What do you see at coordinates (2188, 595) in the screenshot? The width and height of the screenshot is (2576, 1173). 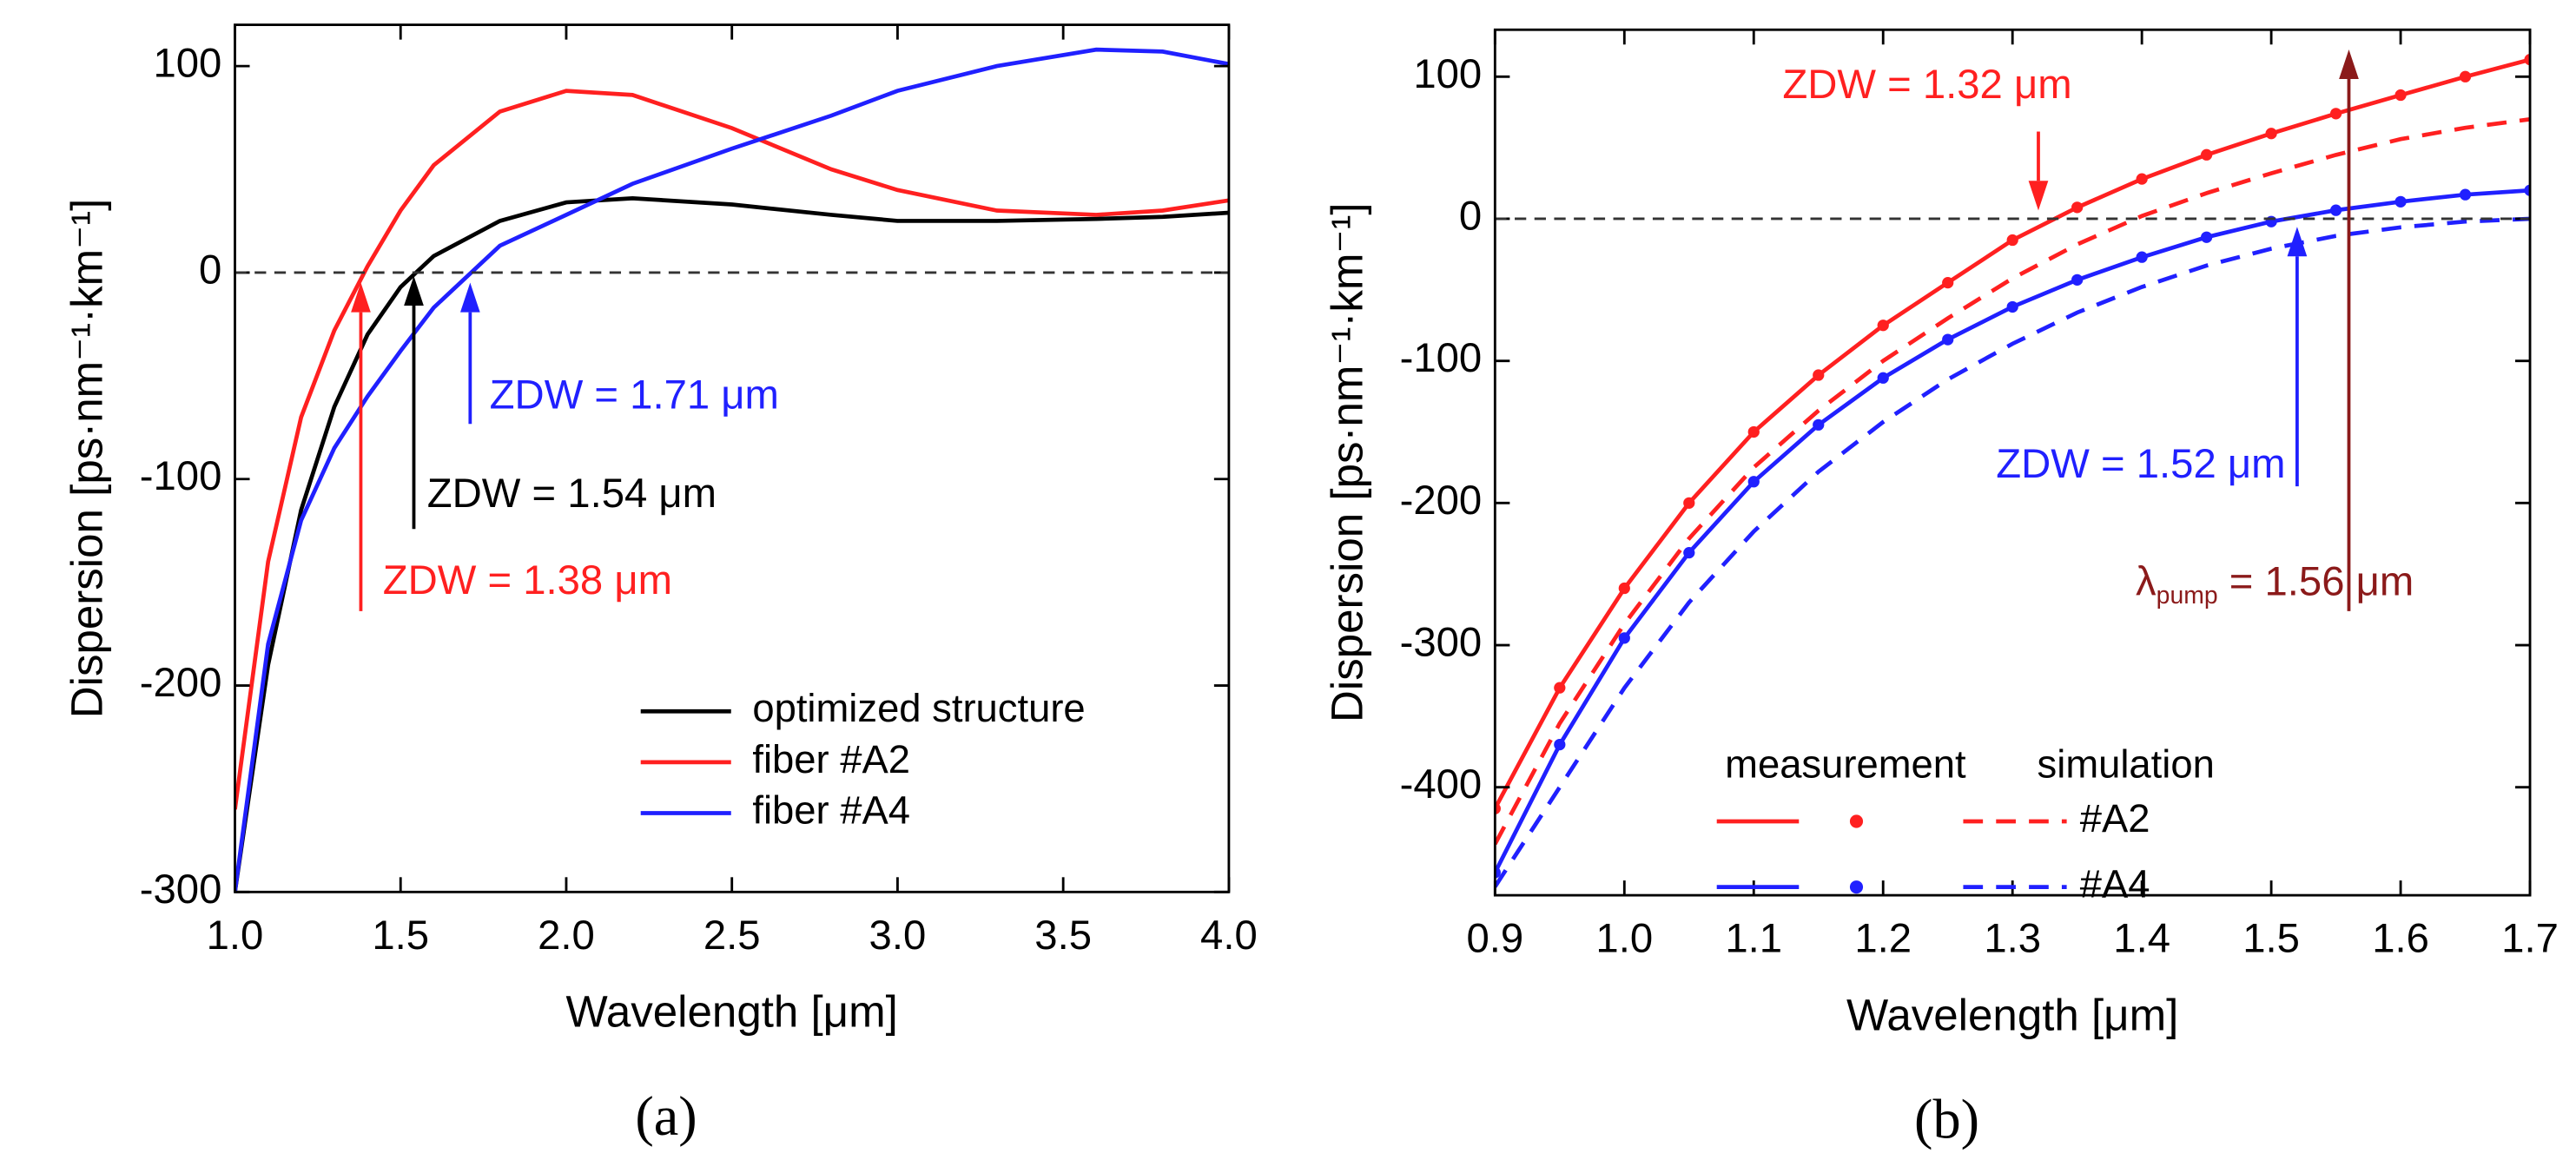 I see `annotation-sub: pump` at bounding box center [2188, 595].